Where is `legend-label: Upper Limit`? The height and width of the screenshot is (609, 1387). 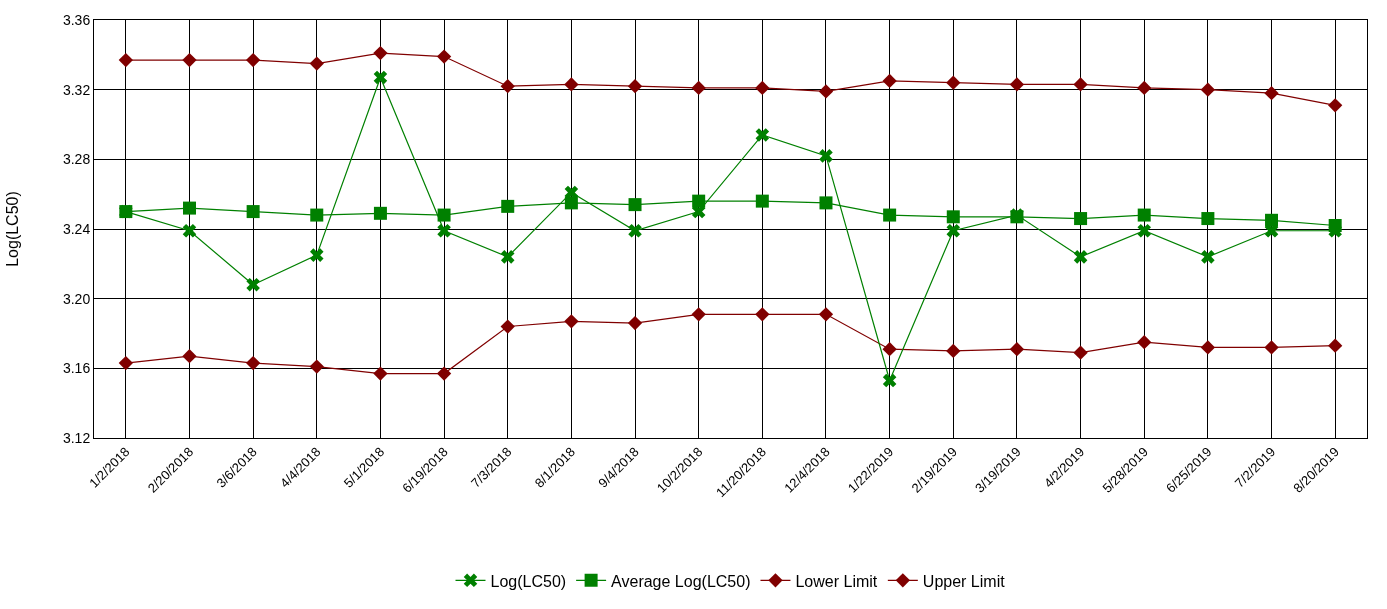 legend-label: Upper Limit is located at coordinates (964, 581).